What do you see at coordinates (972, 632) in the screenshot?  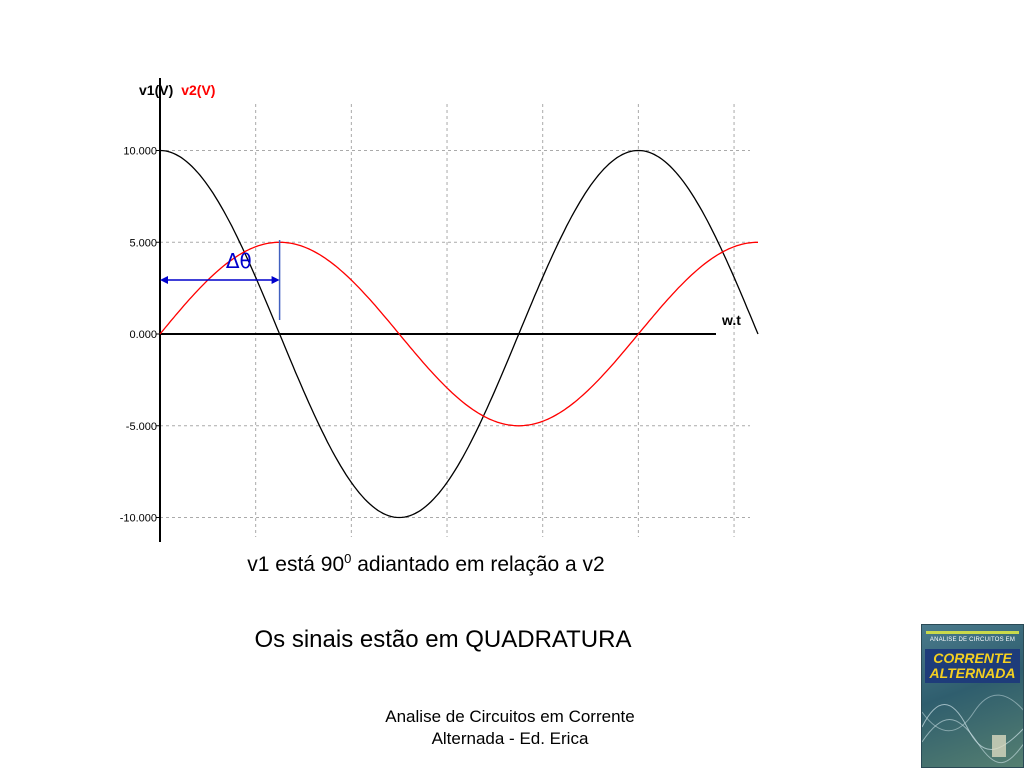 I see `book-cover-stripe` at bounding box center [972, 632].